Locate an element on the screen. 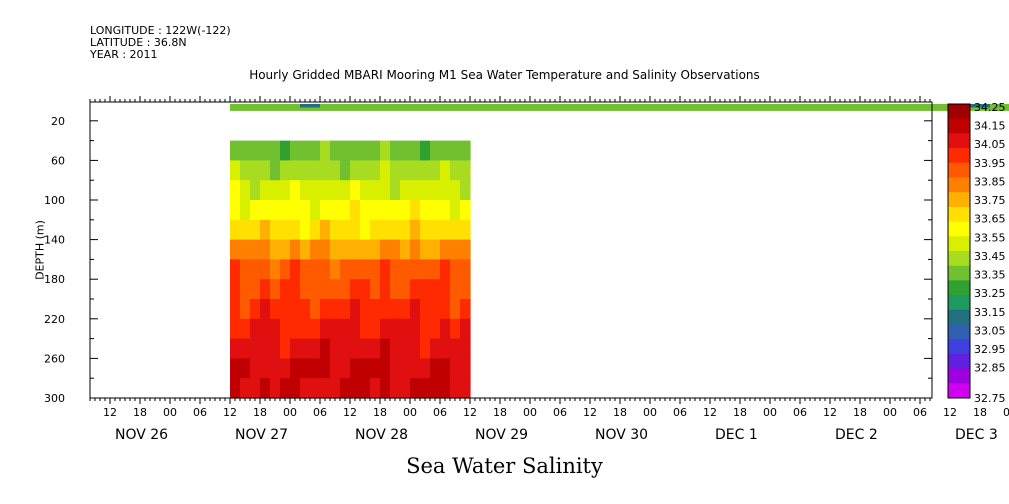  y-tick-label: 60 is located at coordinates (58, 160).